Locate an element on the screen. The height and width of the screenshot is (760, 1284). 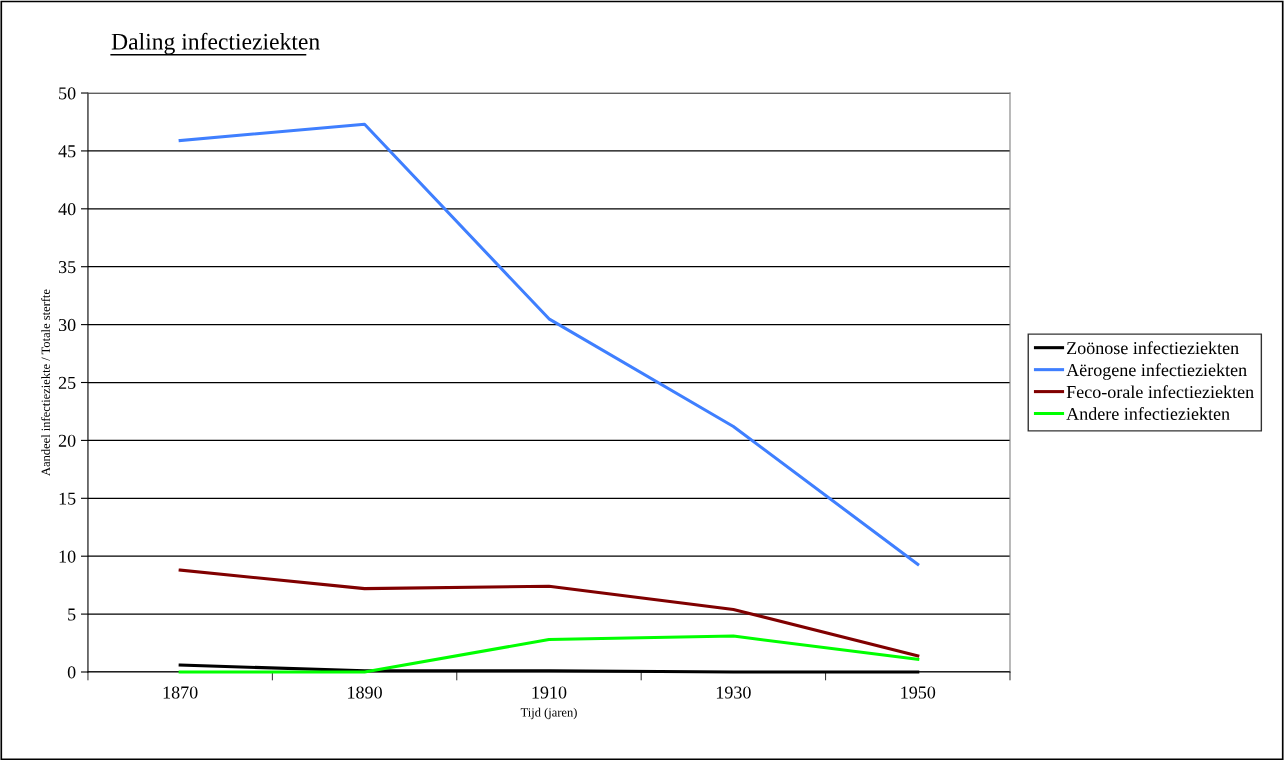
y-tick-label: 25 is located at coordinates (67, 382).